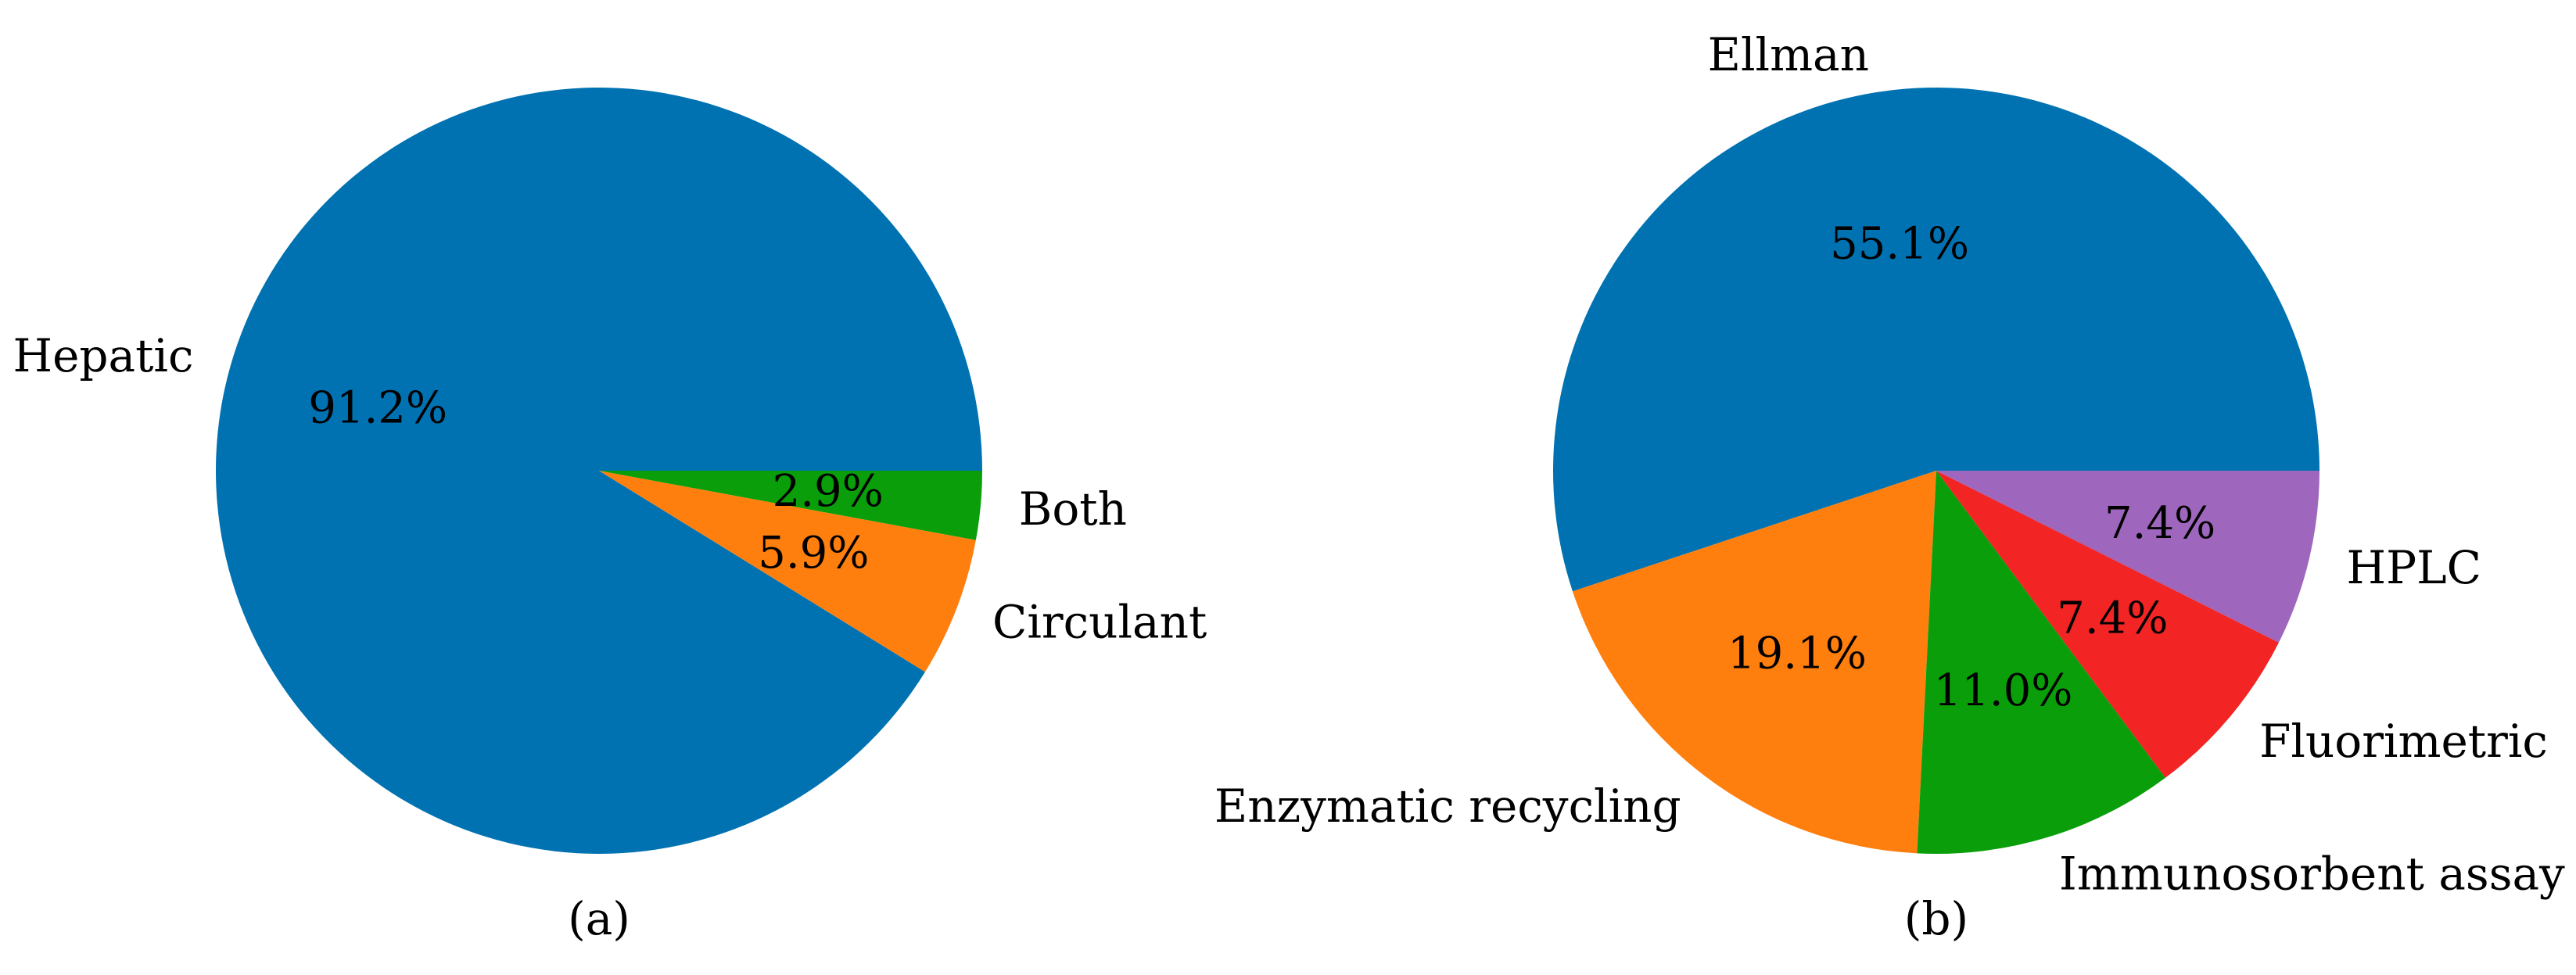 This screenshot has width=2576, height=975. What do you see at coordinates (813, 553) in the screenshot?
I see `pct-label-circulant: 5.9%` at bounding box center [813, 553].